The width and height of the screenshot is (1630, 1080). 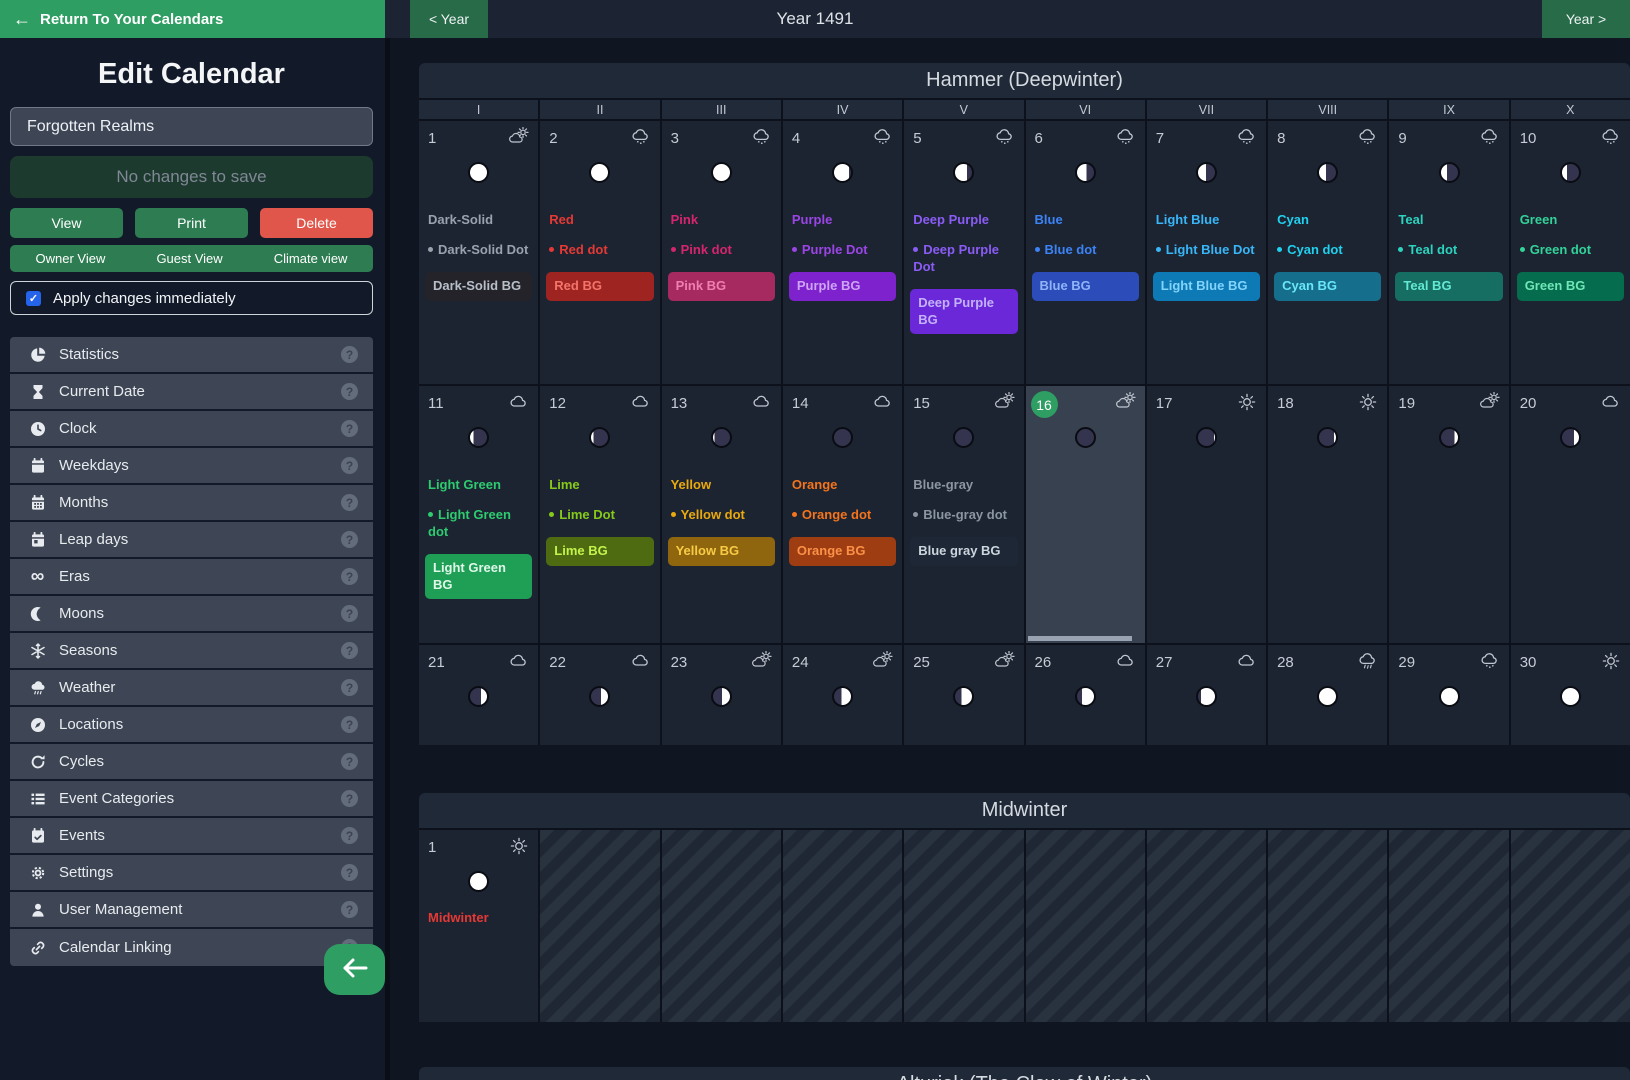 I want to click on event-dot: Purple Dot, so click(x=842, y=250).